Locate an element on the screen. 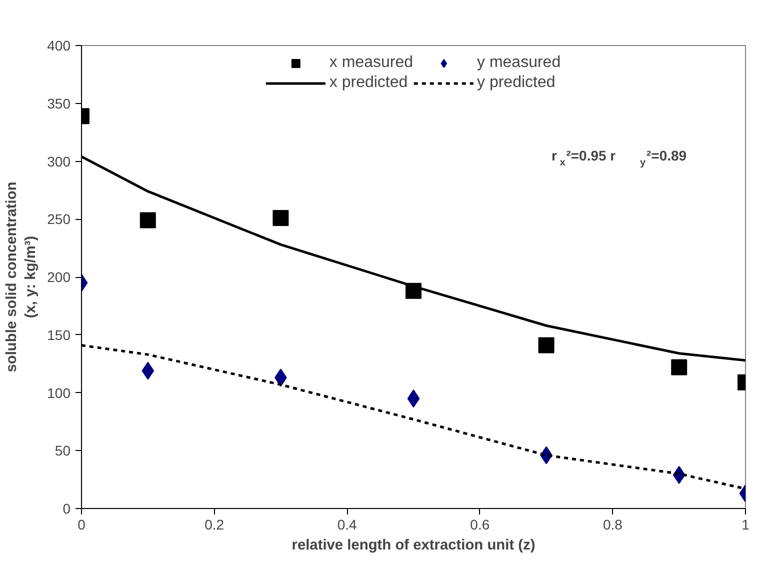  legend-label: y measured is located at coordinates (519, 63).